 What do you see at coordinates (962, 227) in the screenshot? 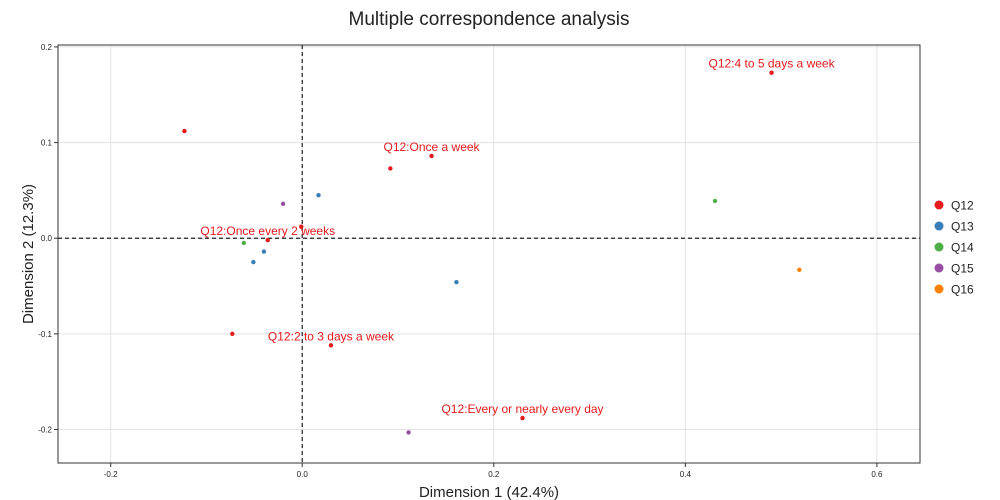
I see `legend-label: Q13` at bounding box center [962, 227].